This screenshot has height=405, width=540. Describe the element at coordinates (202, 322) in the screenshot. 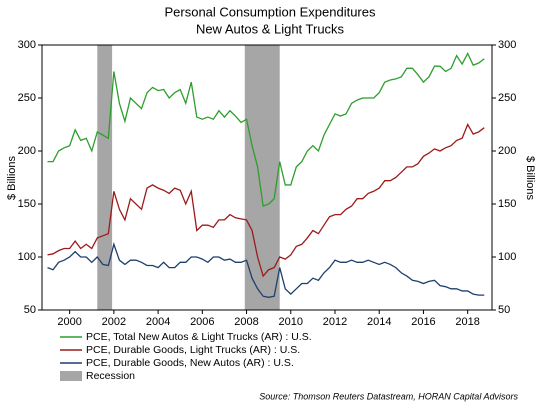

I see `x-tick-label: 2006` at that location.